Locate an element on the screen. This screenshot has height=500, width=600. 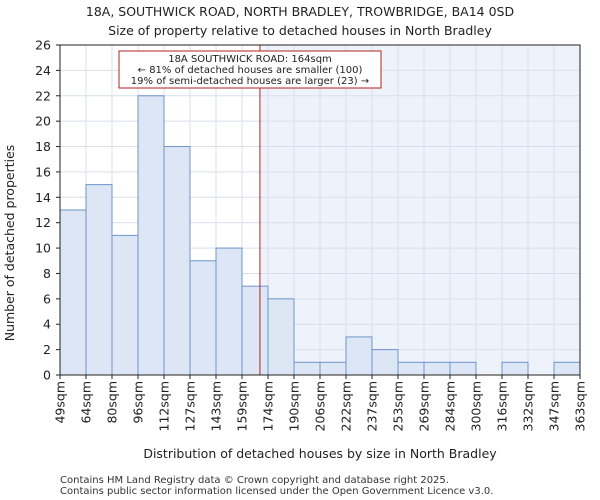
bar-222sqm is located at coordinates (359, 356).